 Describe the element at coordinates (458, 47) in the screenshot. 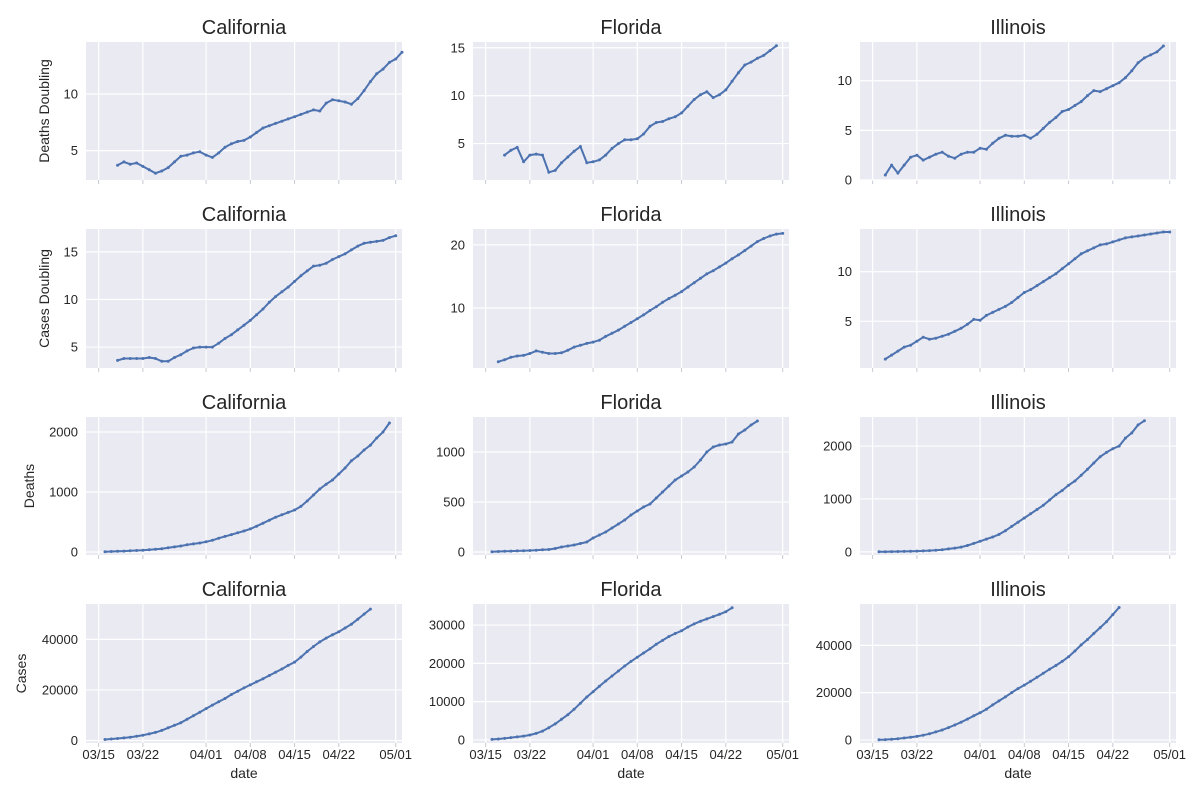

I see `y-tick-label: 15` at that location.